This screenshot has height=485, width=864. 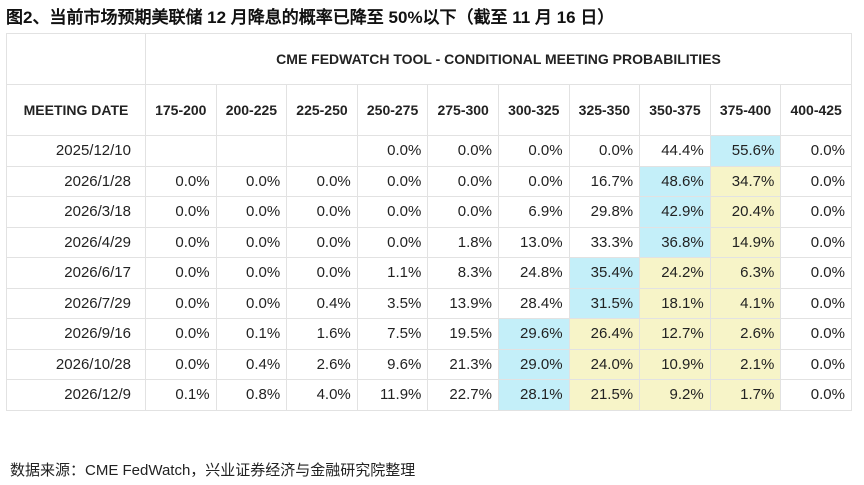 What do you see at coordinates (322, 395) in the screenshot?
I see `probability-cell: 4.0%` at bounding box center [322, 395].